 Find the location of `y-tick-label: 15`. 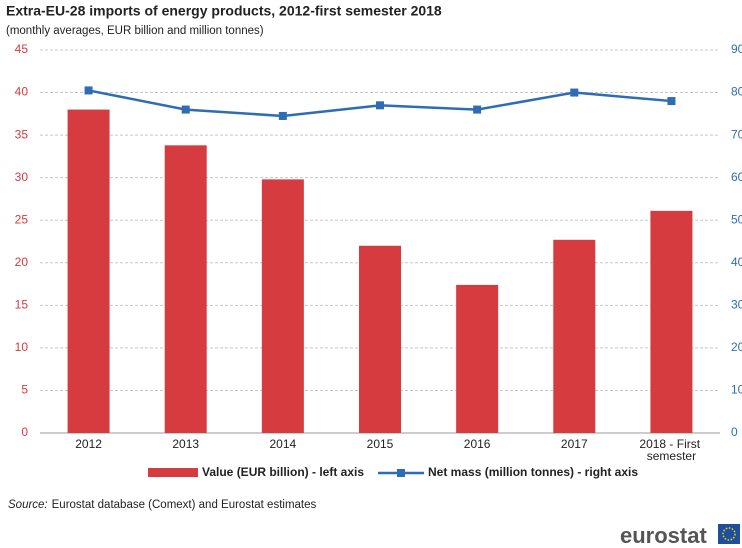

y-tick-label: 15 is located at coordinates (22, 305).